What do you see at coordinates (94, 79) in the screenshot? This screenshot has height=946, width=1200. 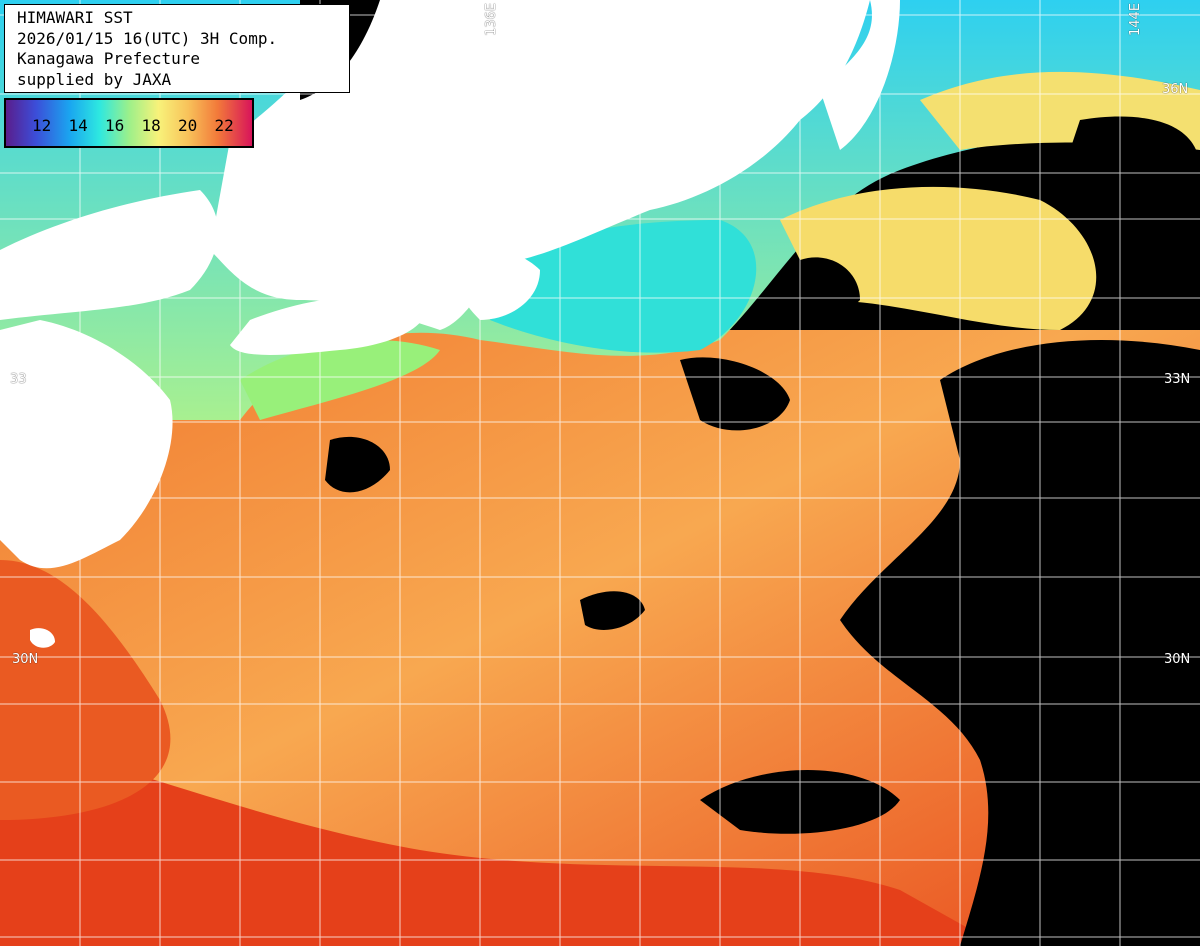 I see `info-credit: supplied by JAXA` at bounding box center [94, 79].